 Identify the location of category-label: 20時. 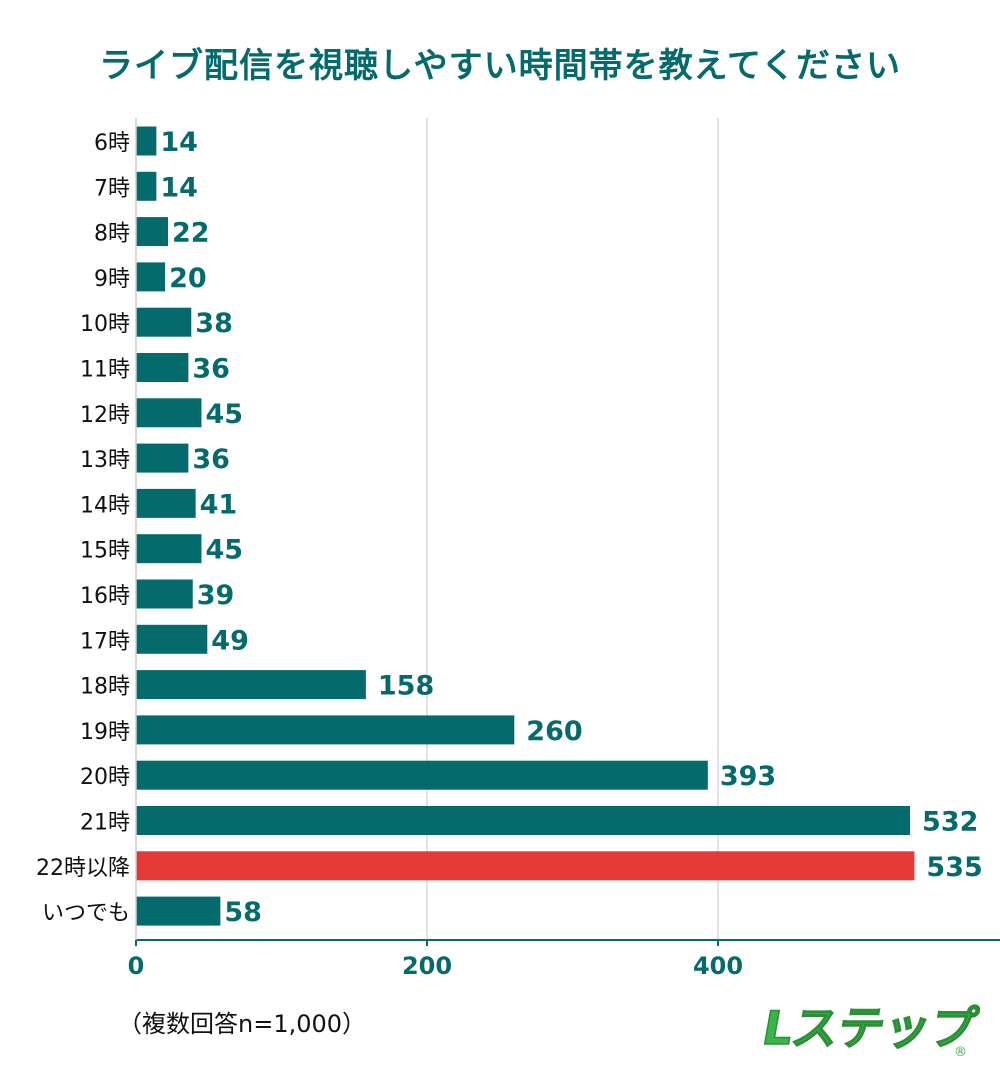
(105, 777).